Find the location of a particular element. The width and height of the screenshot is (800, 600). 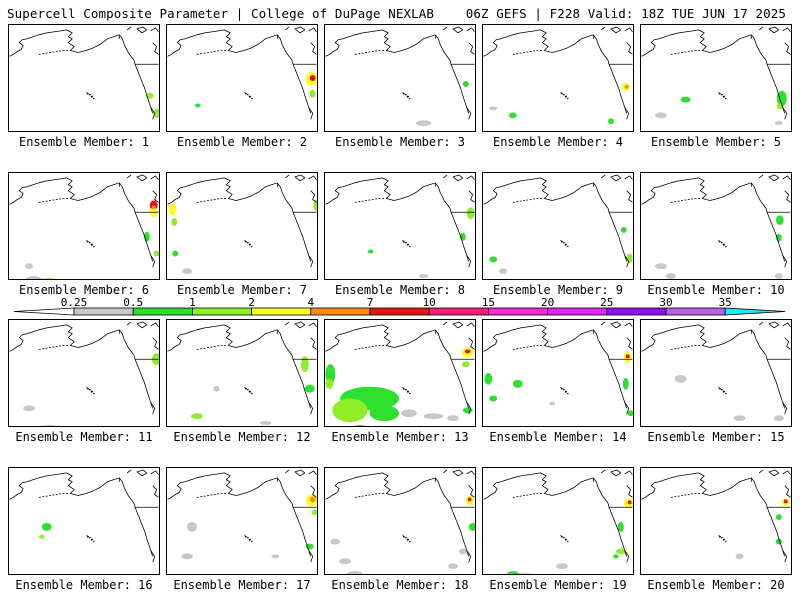

colorbar-tick-label: 4 is located at coordinates (310, 303).